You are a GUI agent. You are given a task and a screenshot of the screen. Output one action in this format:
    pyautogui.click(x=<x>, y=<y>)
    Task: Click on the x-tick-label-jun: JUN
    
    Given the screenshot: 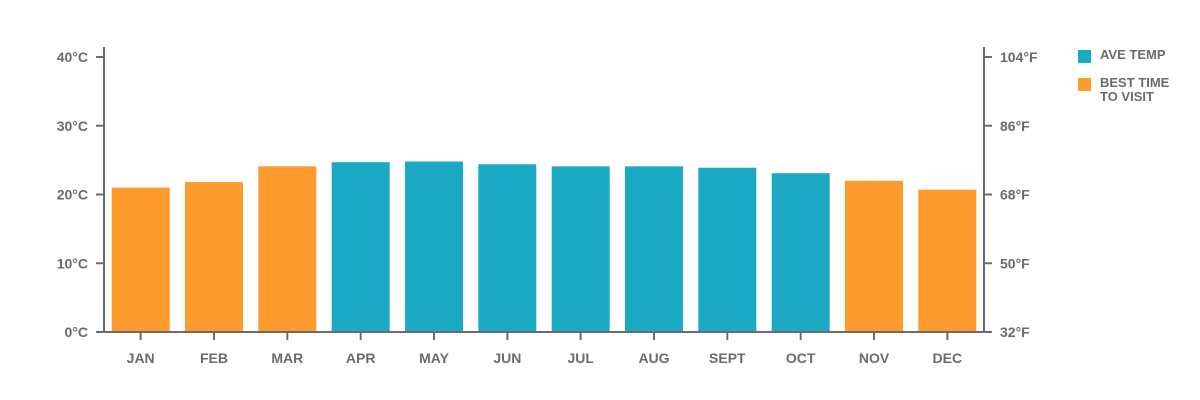 What is the action you would take?
    pyautogui.click(x=507, y=358)
    